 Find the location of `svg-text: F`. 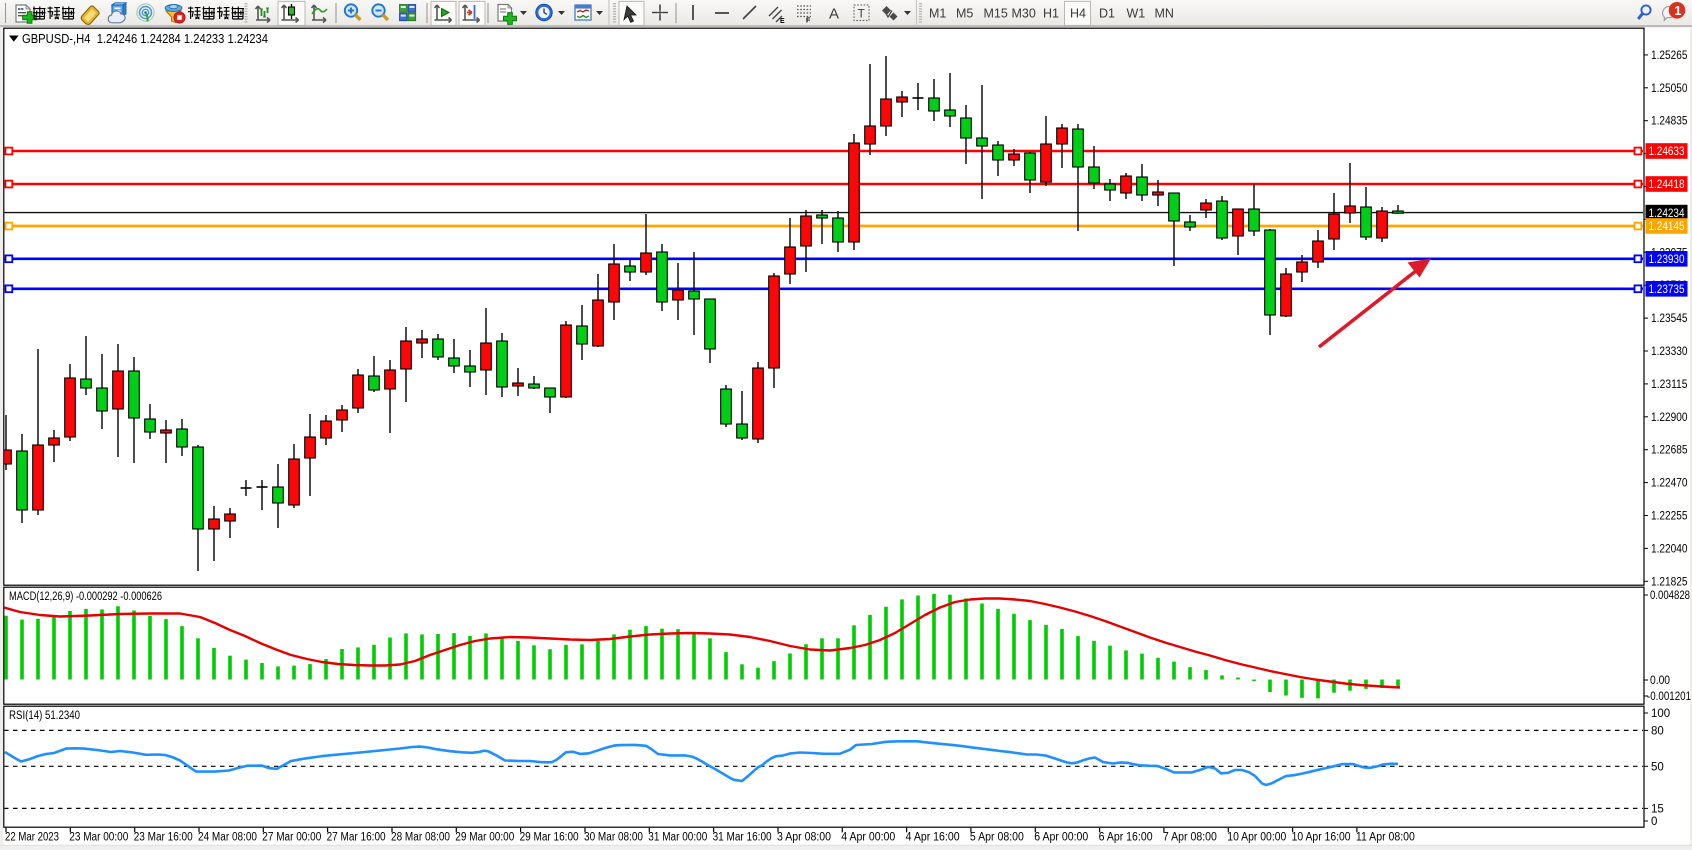

svg-text: F is located at coordinates (808, 21).